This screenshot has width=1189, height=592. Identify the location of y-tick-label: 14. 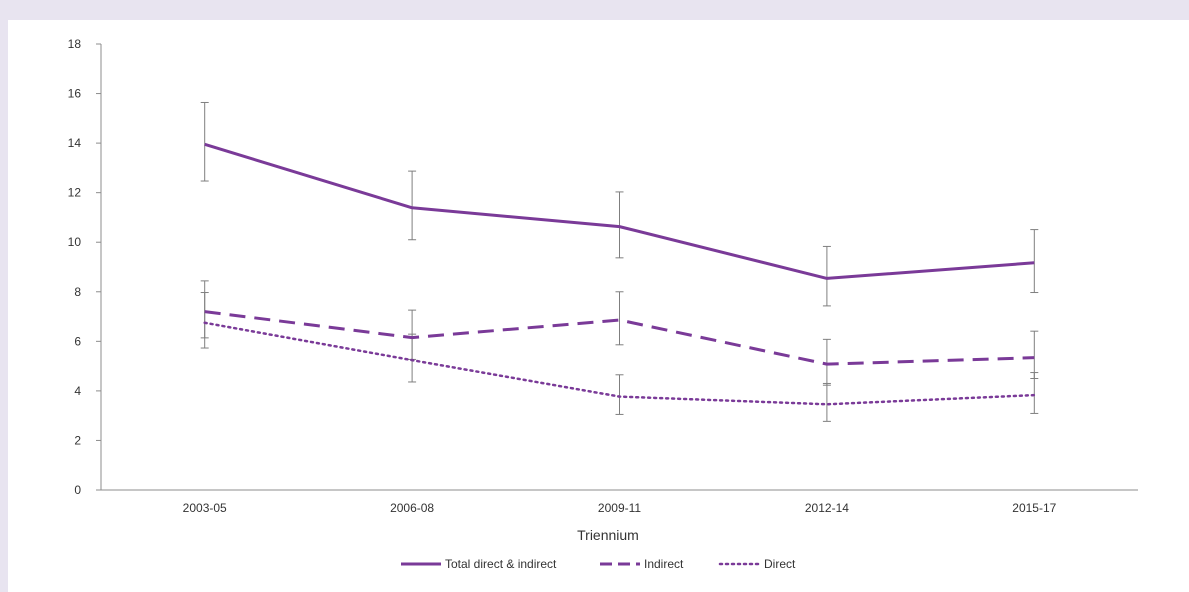
(75, 143).